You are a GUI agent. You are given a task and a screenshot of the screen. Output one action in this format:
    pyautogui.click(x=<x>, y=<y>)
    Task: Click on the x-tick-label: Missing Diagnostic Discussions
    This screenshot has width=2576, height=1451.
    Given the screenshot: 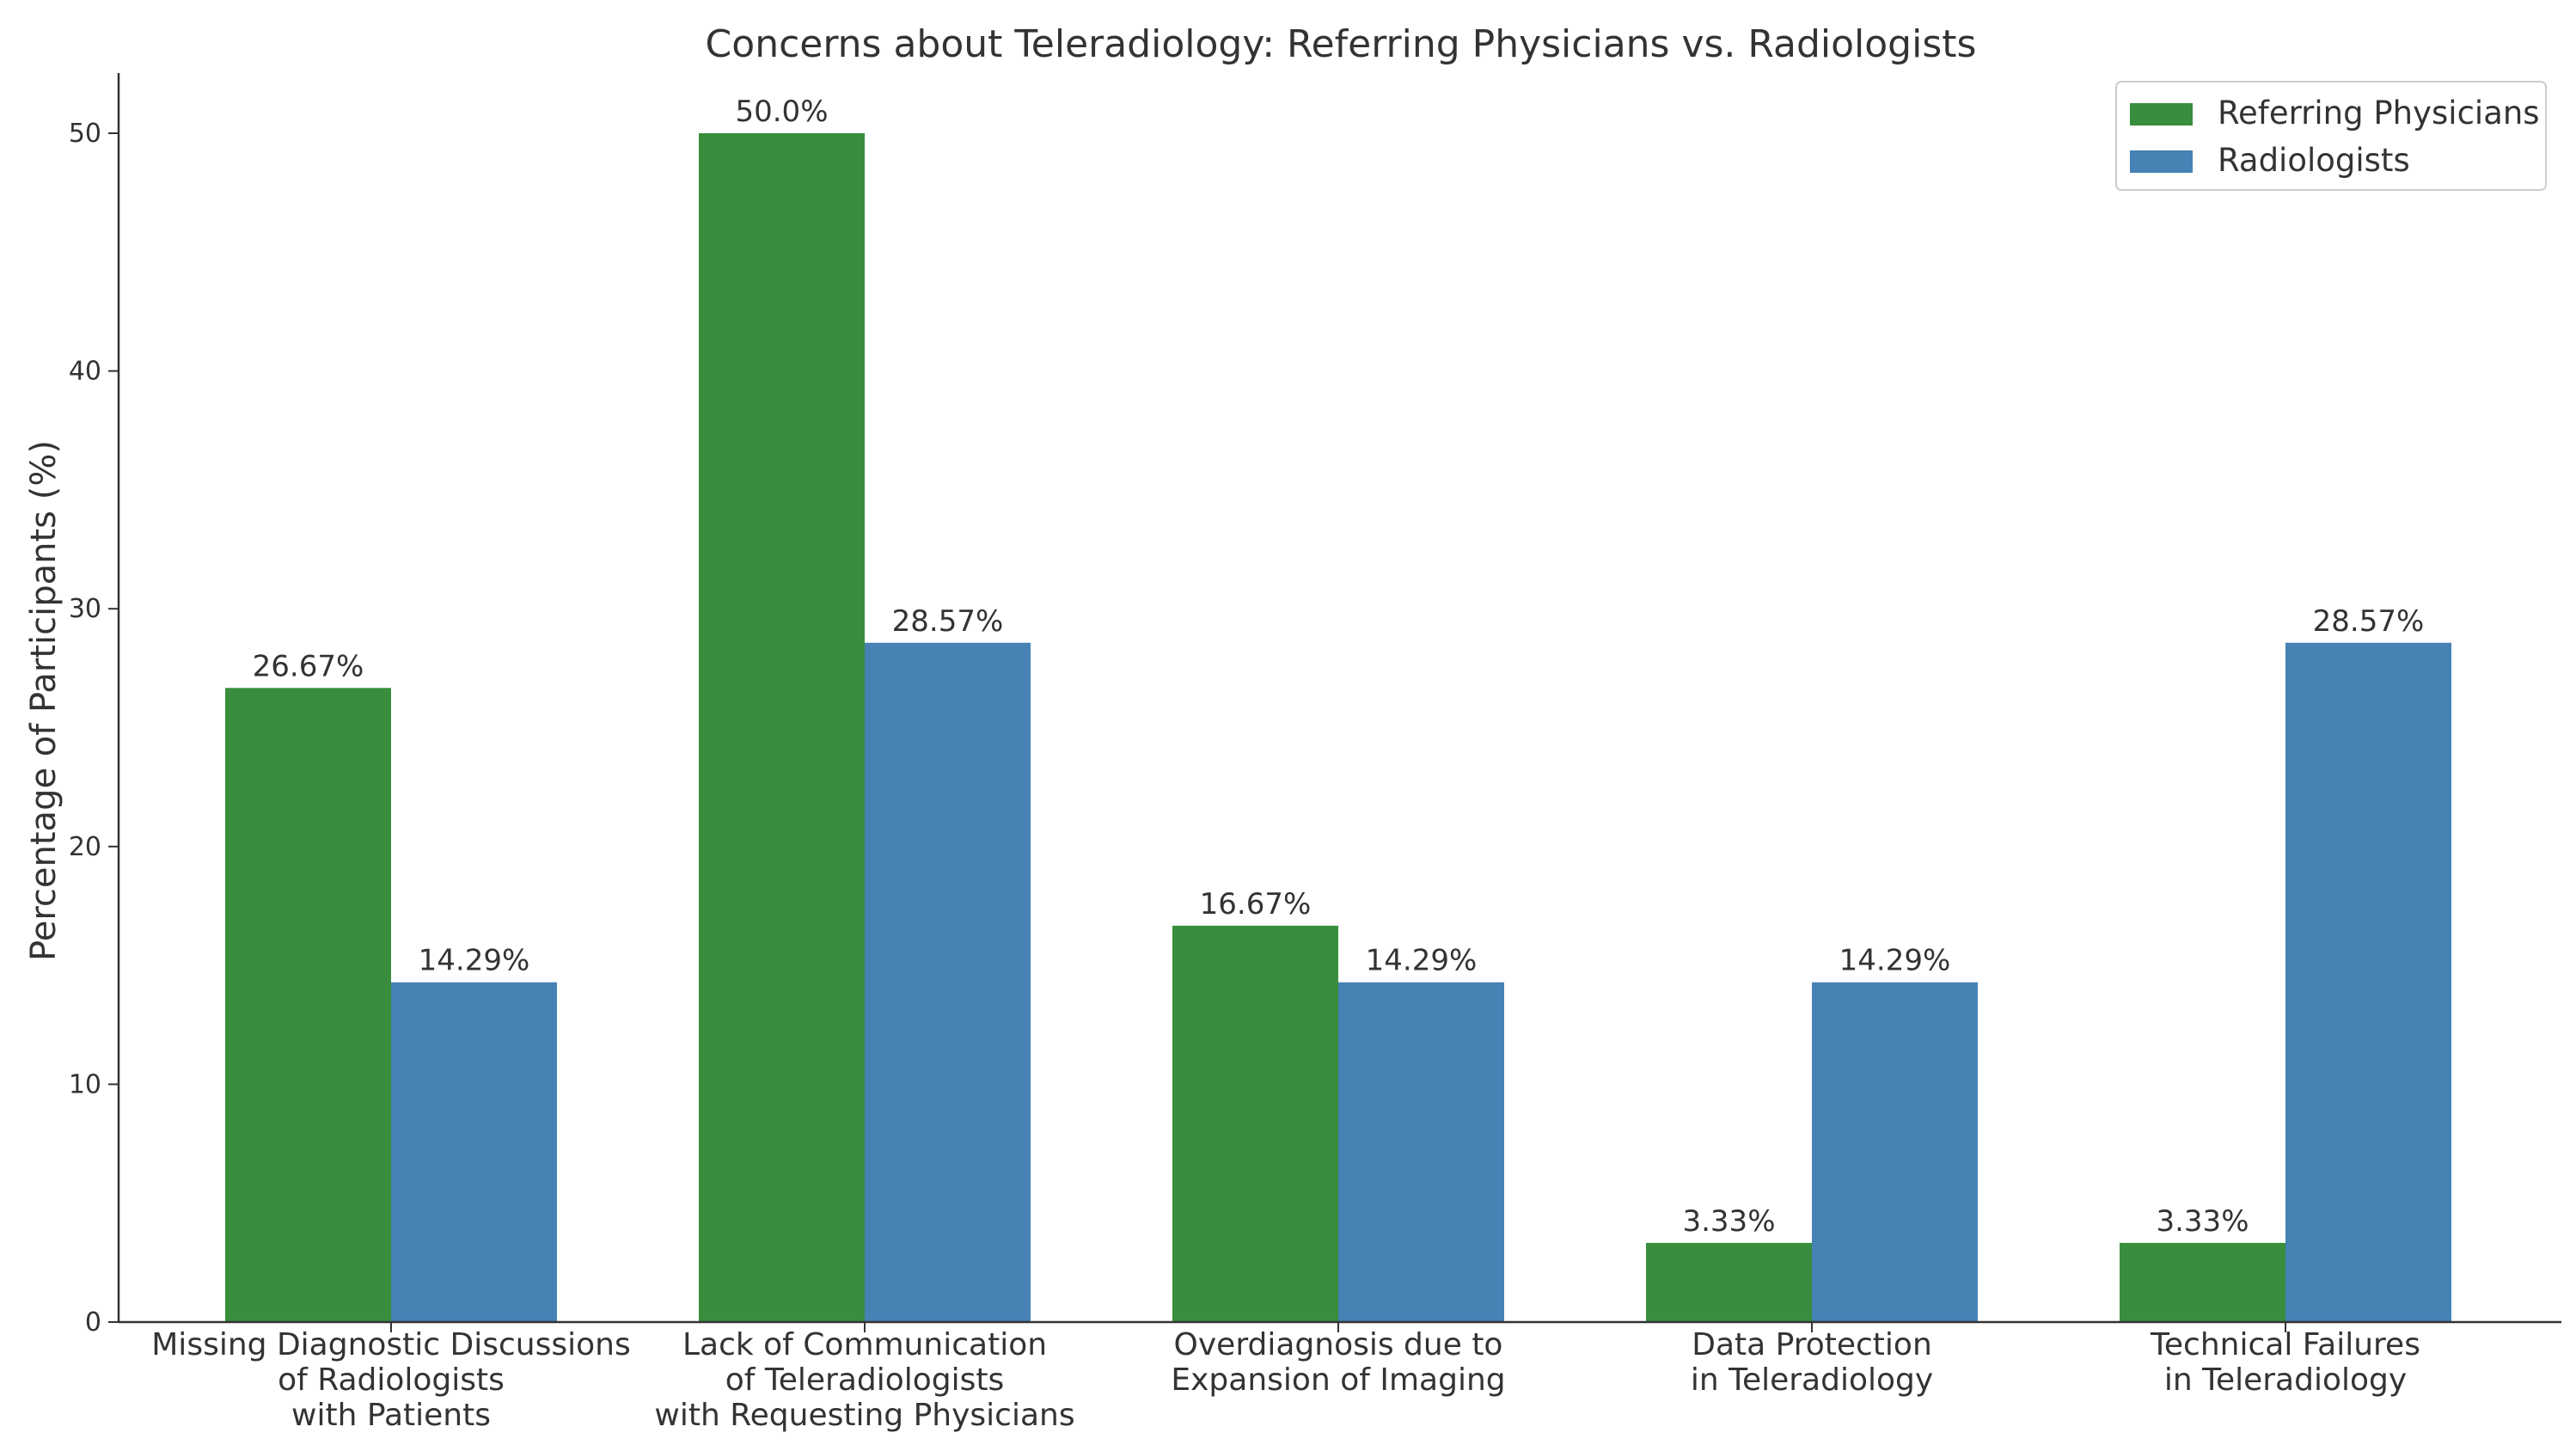 What is the action you would take?
    pyautogui.click(x=390, y=1344)
    